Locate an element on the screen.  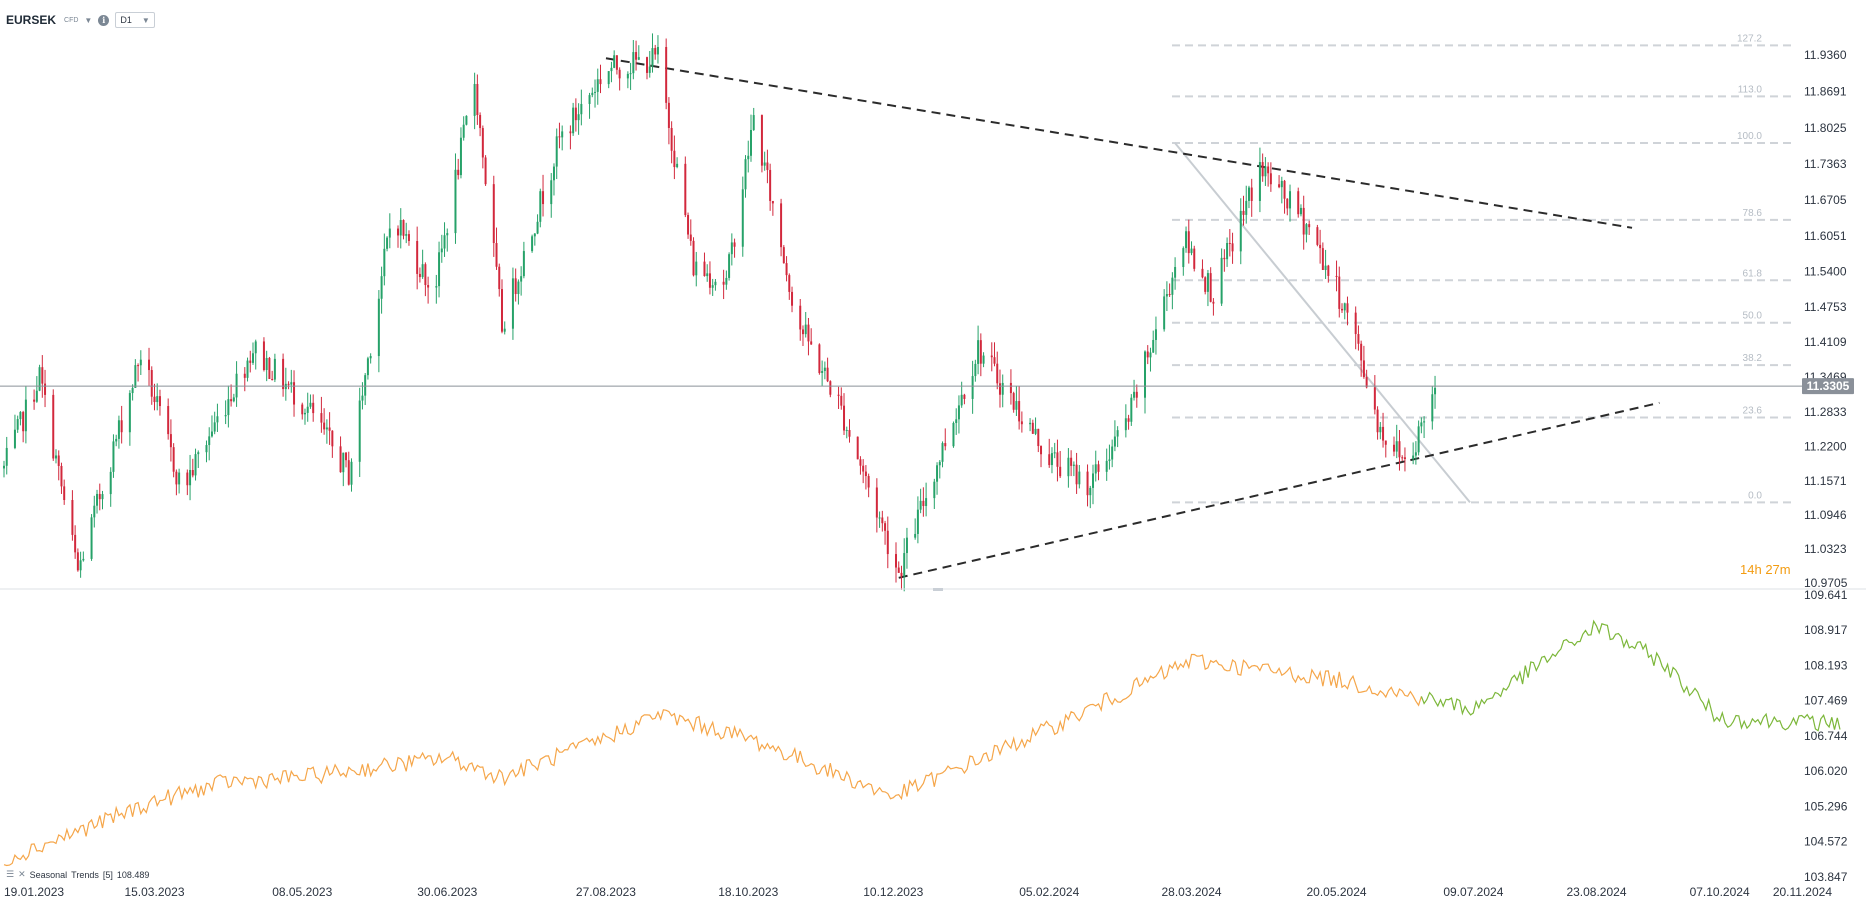
time-axis-label: 19.01.2023 is located at coordinates (34, 892).